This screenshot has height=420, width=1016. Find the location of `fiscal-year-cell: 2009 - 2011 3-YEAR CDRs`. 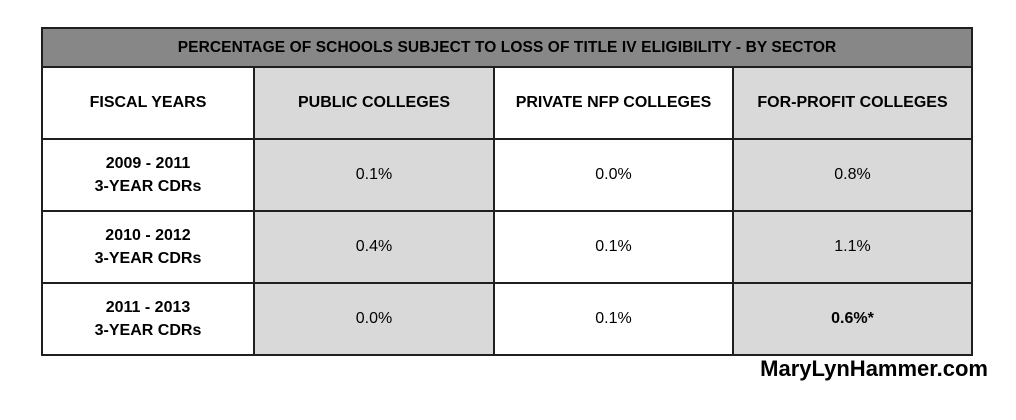

fiscal-year-cell: 2009 - 2011 3-YEAR CDRs is located at coordinates (148, 175).